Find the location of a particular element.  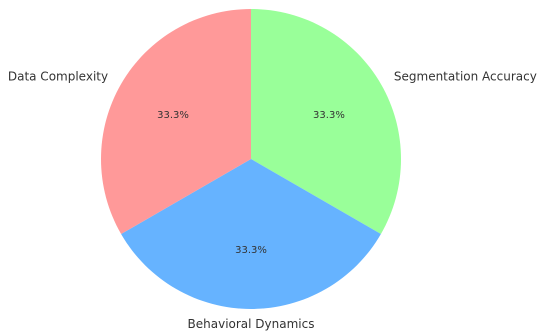

category-label: Behavioral Dynamics is located at coordinates (251, 324).